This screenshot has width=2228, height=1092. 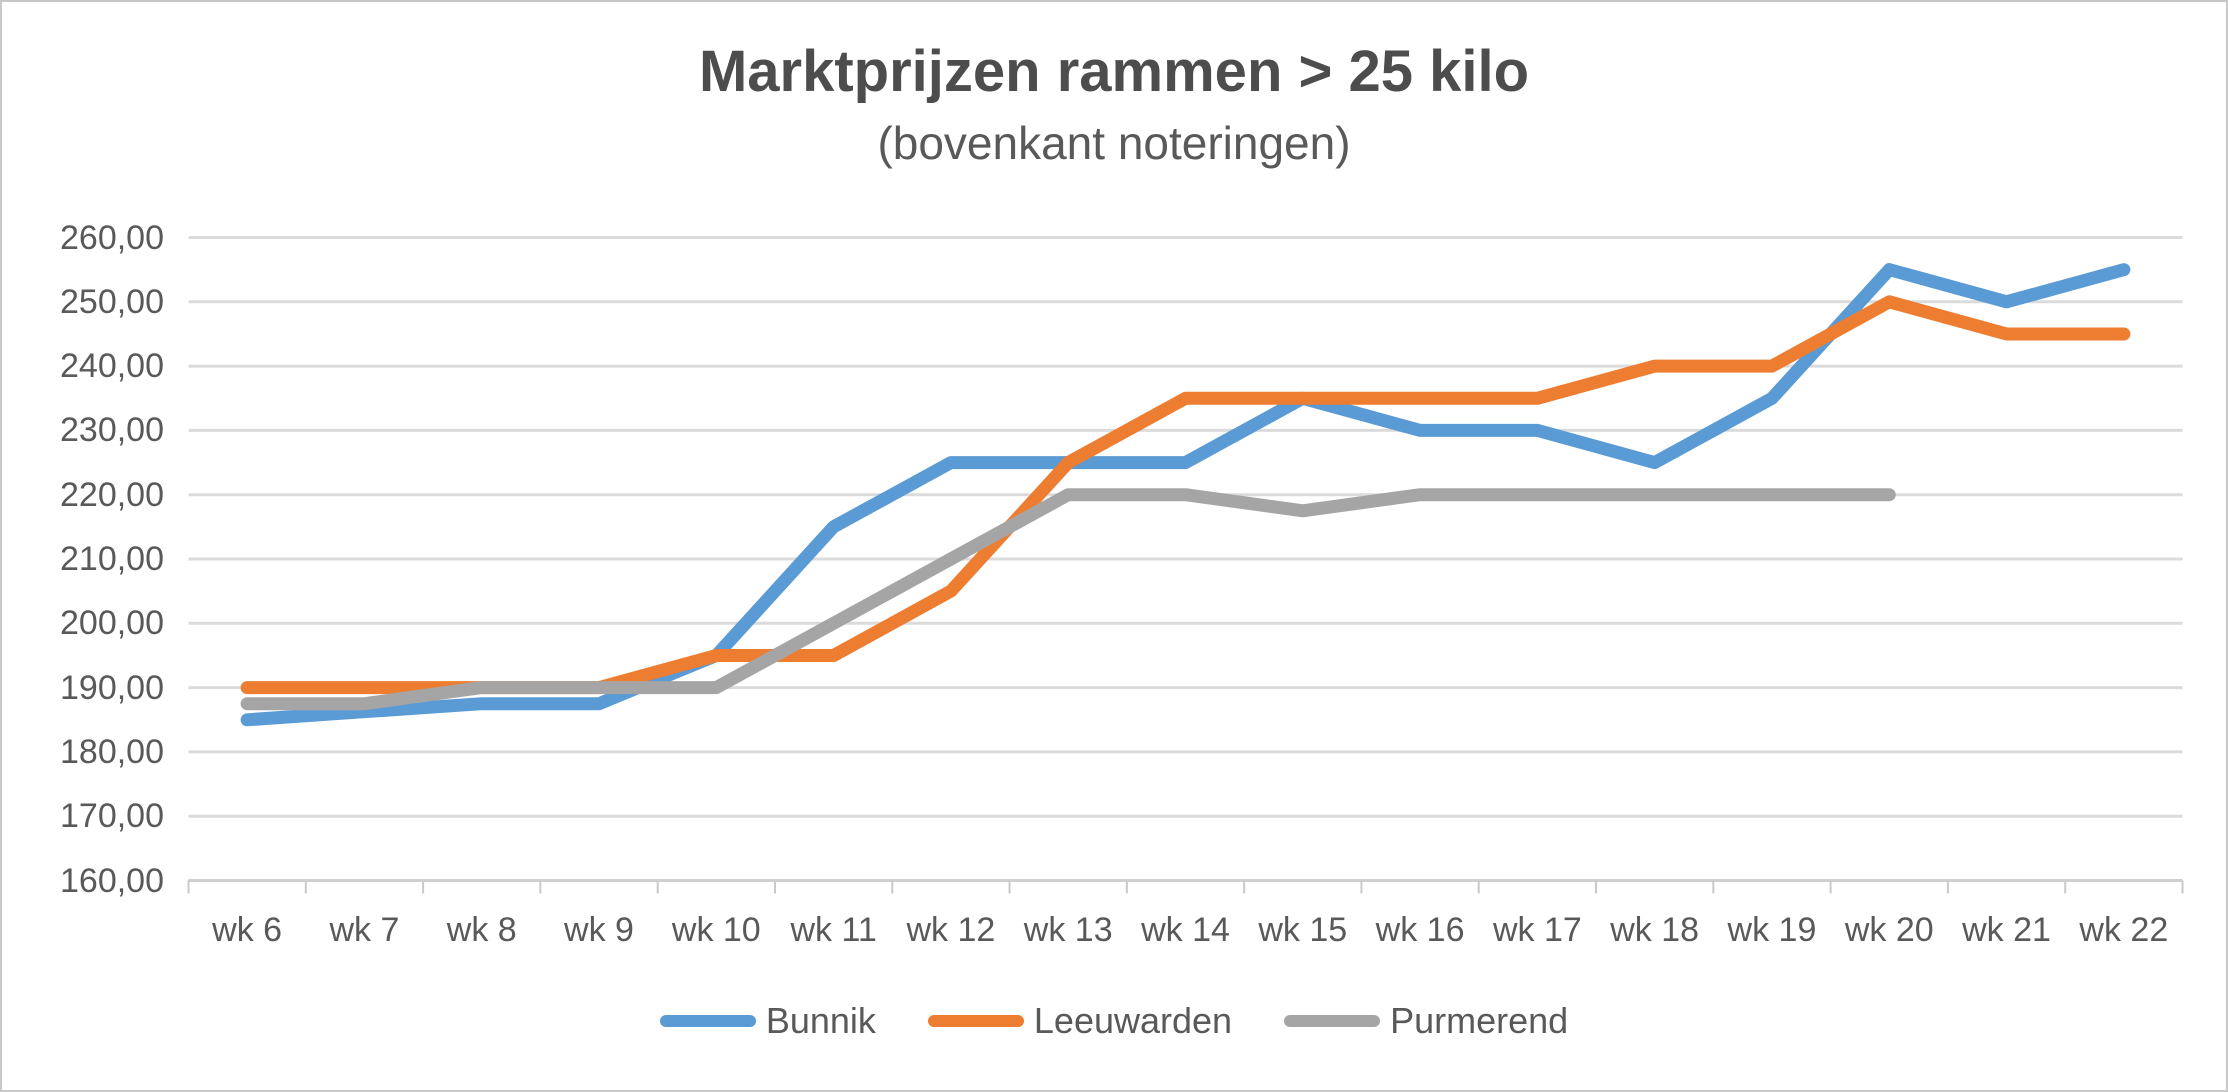 What do you see at coordinates (481, 930) in the screenshot?
I see `x-axis-label: wk 8` at bounding box center [481, 930].